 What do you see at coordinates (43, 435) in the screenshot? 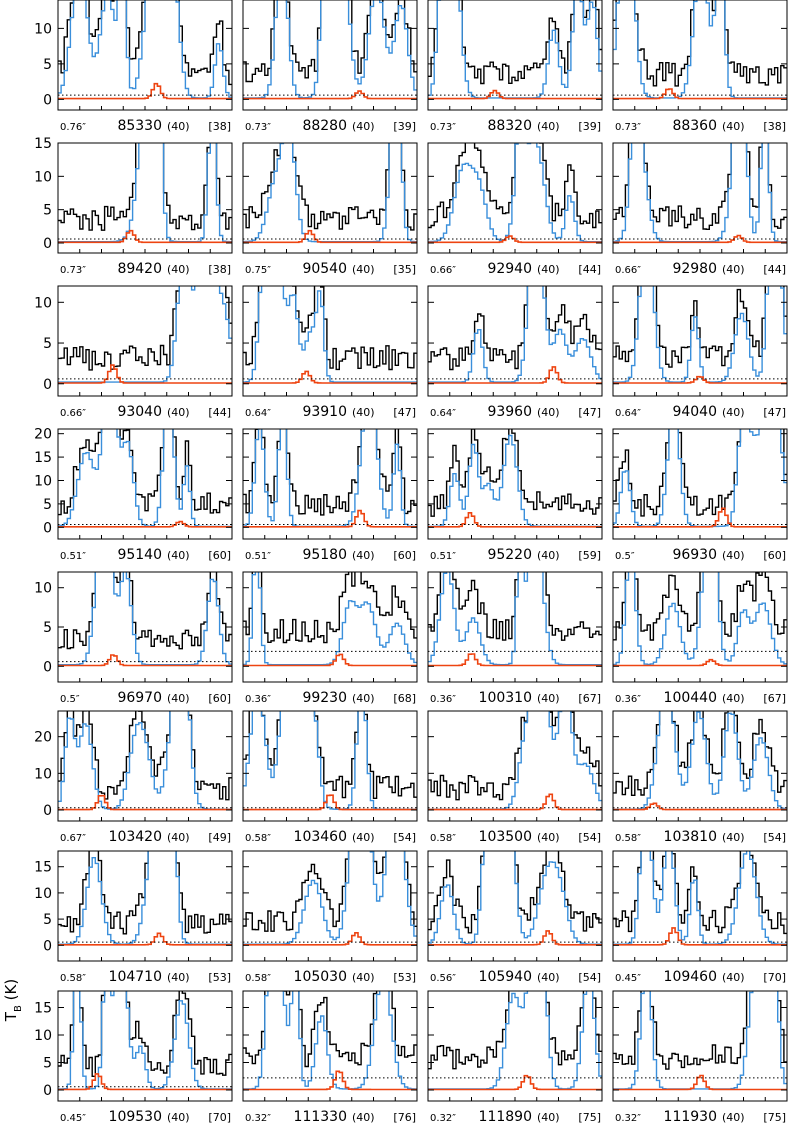
I see `y-tick-label: 20` at bounding box center [43, 435].